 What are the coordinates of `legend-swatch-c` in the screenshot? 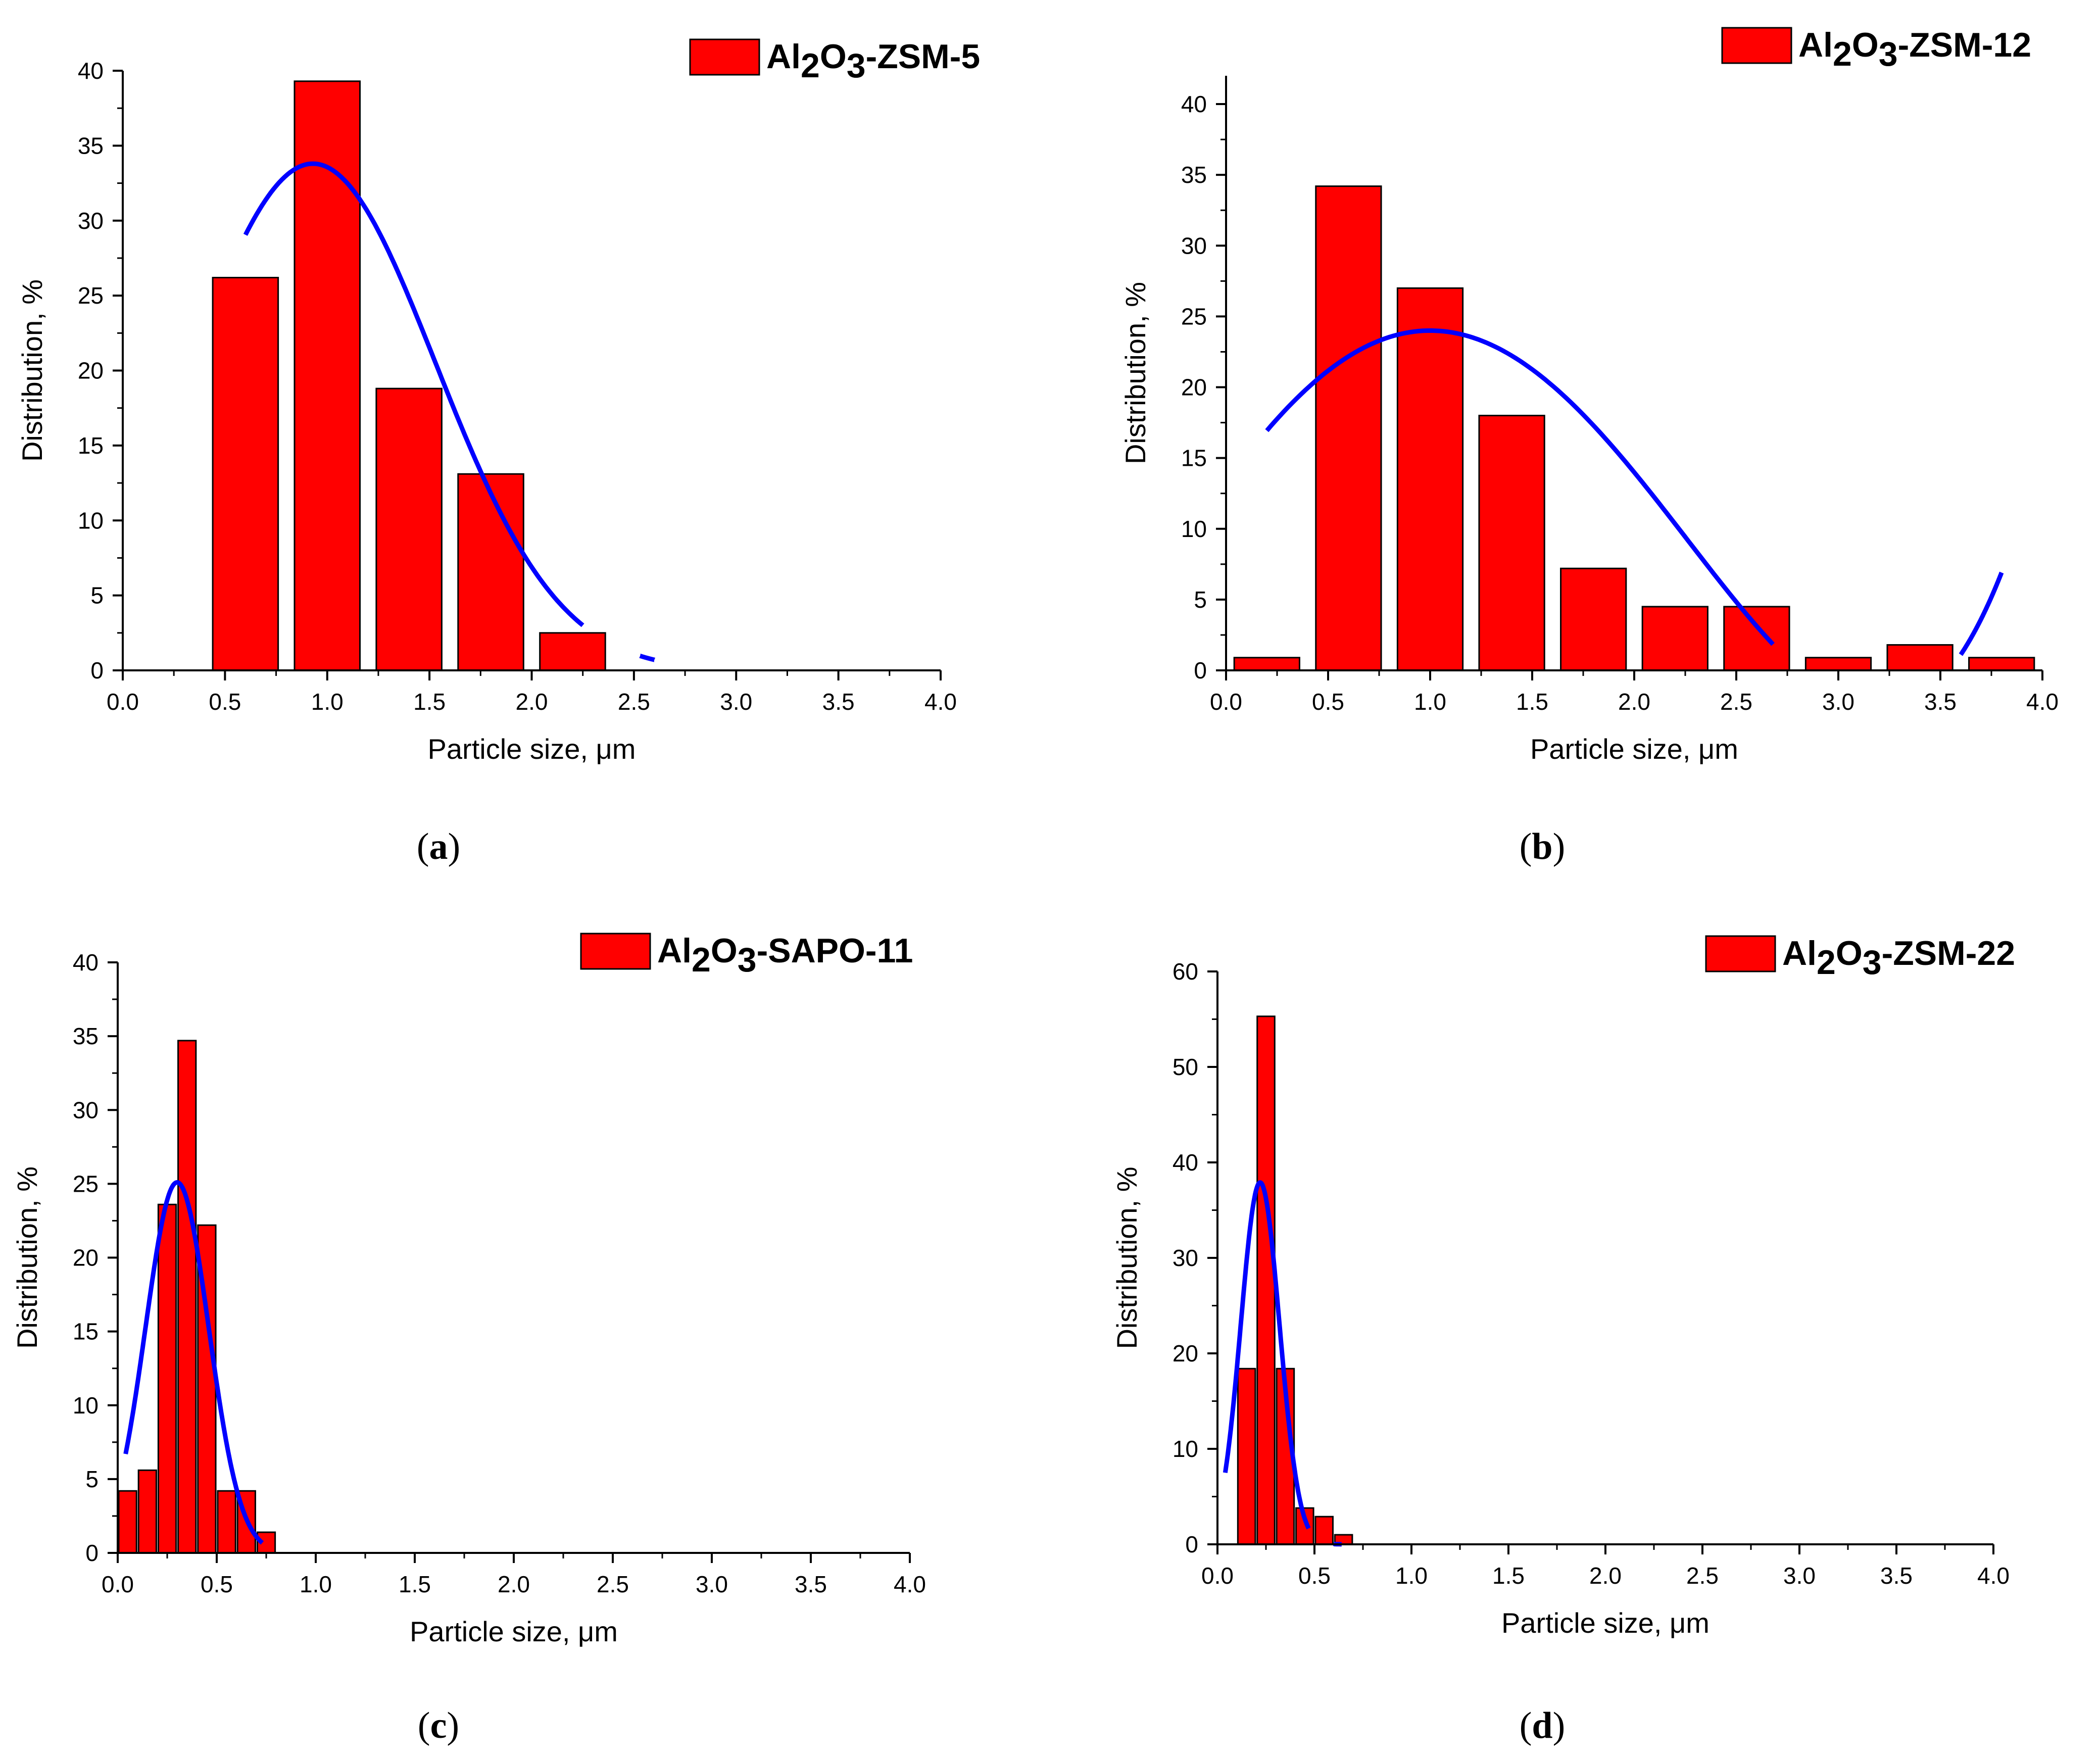 It's located at (616, 951).